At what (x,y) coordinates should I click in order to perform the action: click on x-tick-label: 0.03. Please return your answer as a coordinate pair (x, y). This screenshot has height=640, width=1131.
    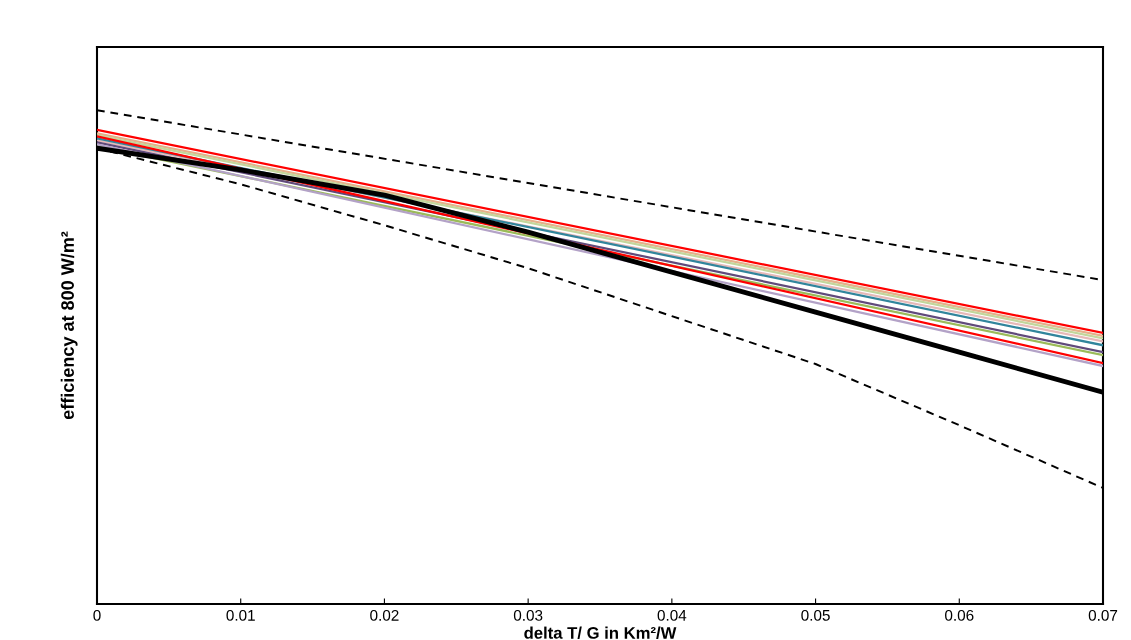
    Looking at the image, I should click on (528, 615).